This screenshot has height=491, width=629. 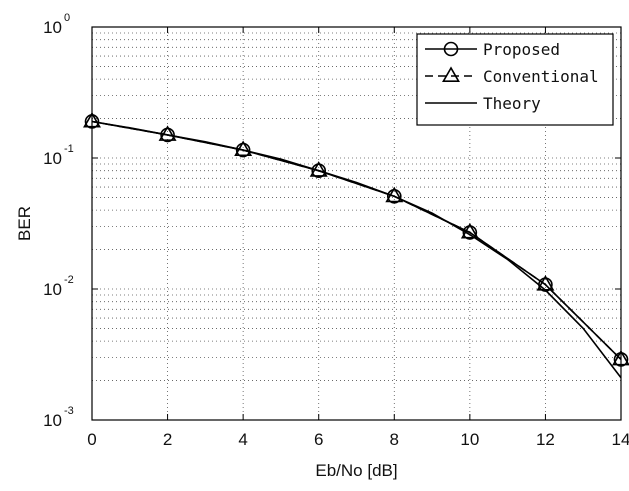 What do you see at coordinates (167, 439) in the screenshot?
I see `x-tick-label: 2` at bounding box center [167, 439].